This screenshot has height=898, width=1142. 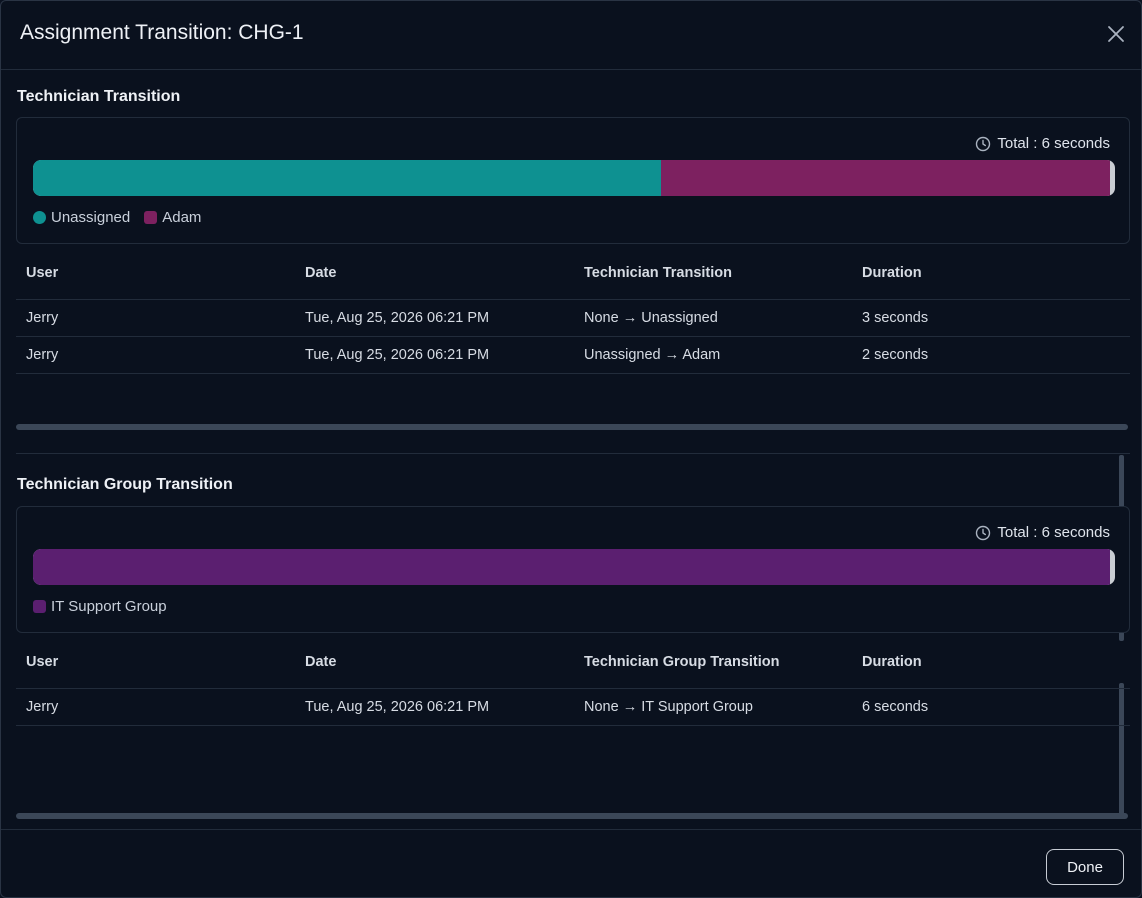 What do you see at coordinates (713, 273) in the screenshot?
I see `column-header-transition: Technician Transition` at bounding box center [713, 273].